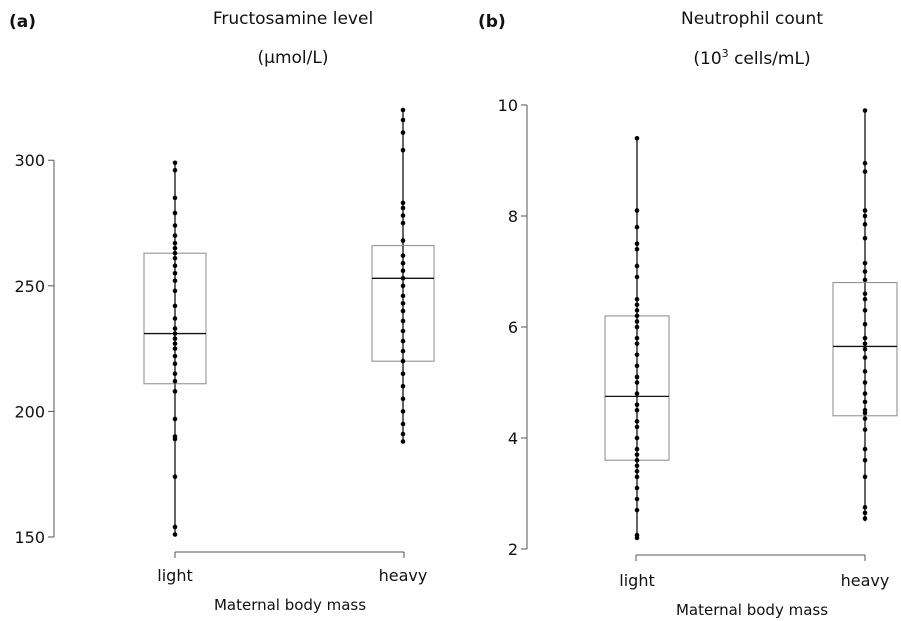 This screenshot has height=621, width=901. I want to click on panel-b-y-tick-label: 4, so click(513, 438).